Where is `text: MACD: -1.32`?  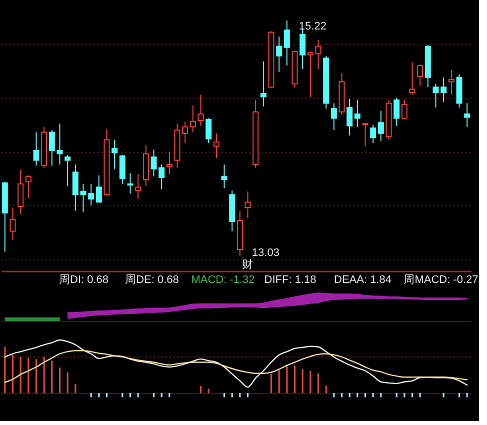 text: MACD: -1.32 is located at coordinates (223, 280).